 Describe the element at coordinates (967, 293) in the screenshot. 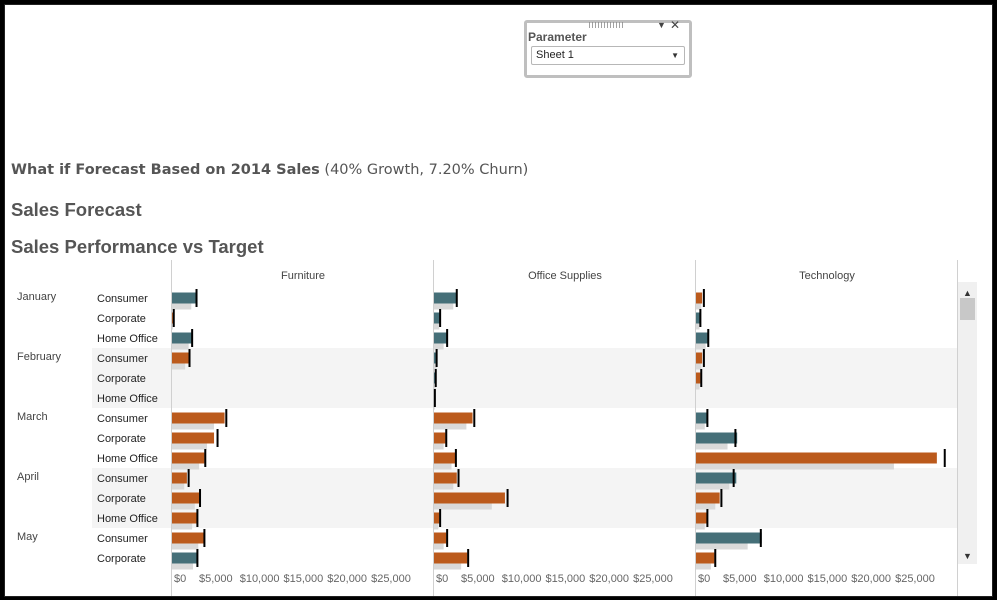

I see `scroll-up-icon: ▲` at that location.